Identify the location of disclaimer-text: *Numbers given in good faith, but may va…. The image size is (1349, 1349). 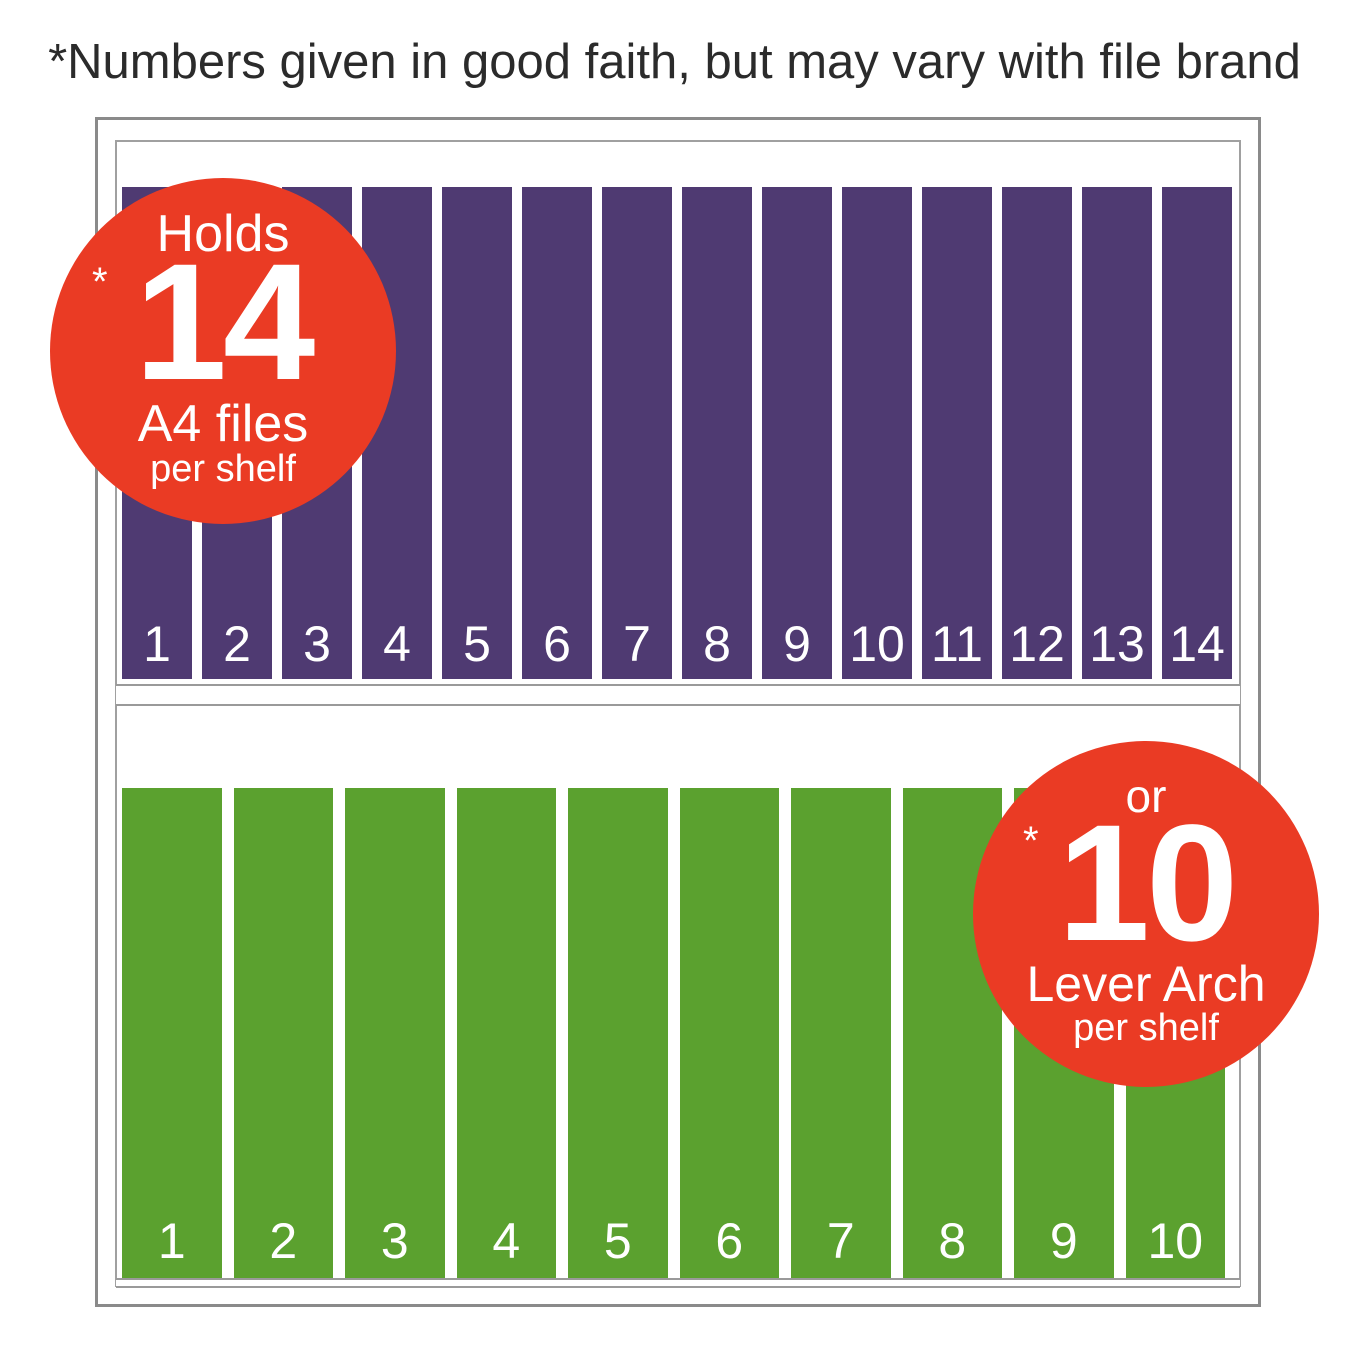
(674, 62).